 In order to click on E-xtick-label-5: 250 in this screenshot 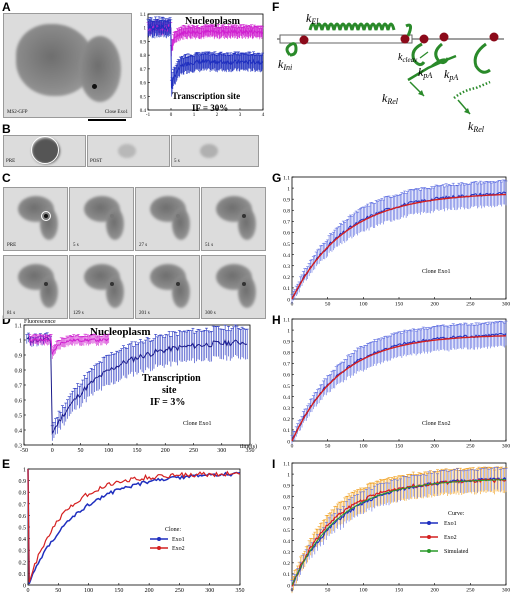, I will do `click(179, 591)`.